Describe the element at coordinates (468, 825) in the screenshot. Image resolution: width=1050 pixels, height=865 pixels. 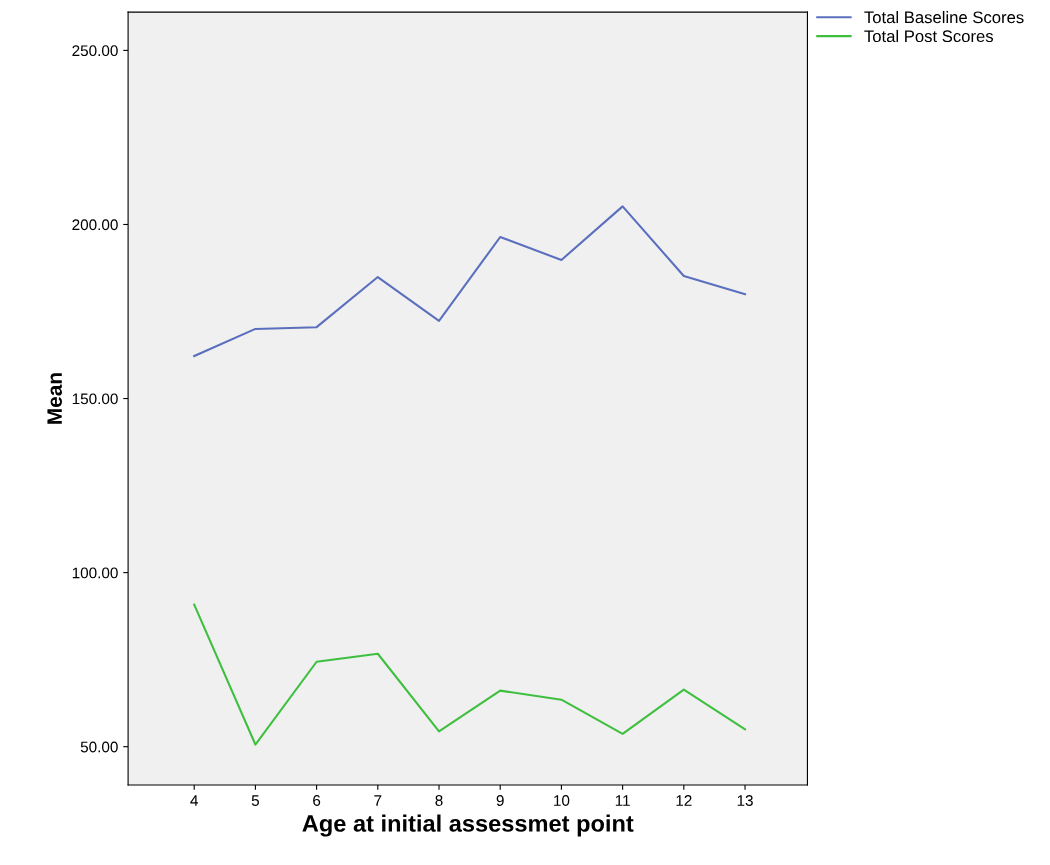
I see `x-axis-title: Age at initial assessmet point` at that location.